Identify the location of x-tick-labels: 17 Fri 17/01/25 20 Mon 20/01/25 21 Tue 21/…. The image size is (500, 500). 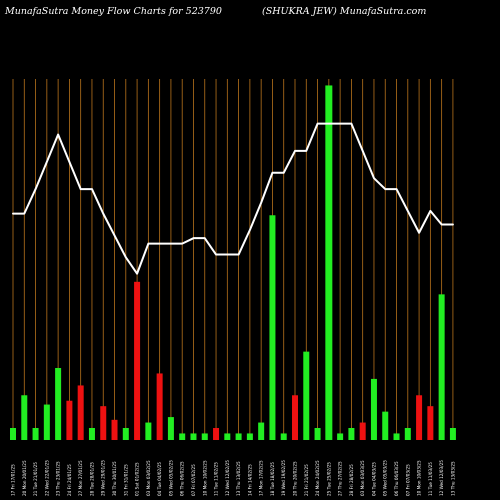
(233, 478).